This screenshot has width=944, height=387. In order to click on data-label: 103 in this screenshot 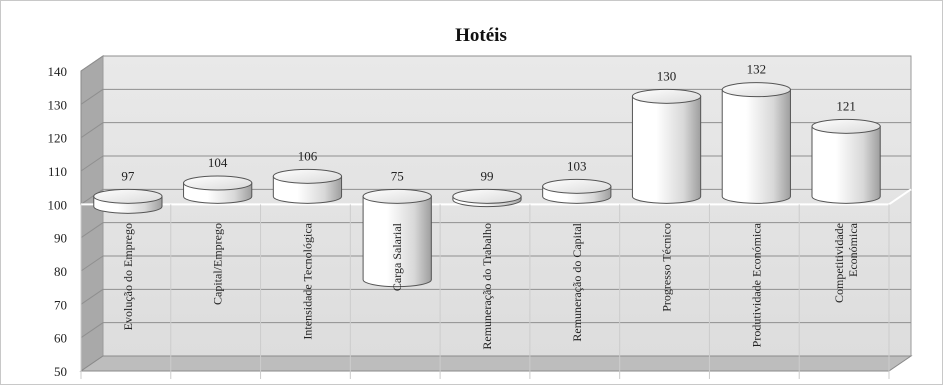, I will do `click(577, 165)`.